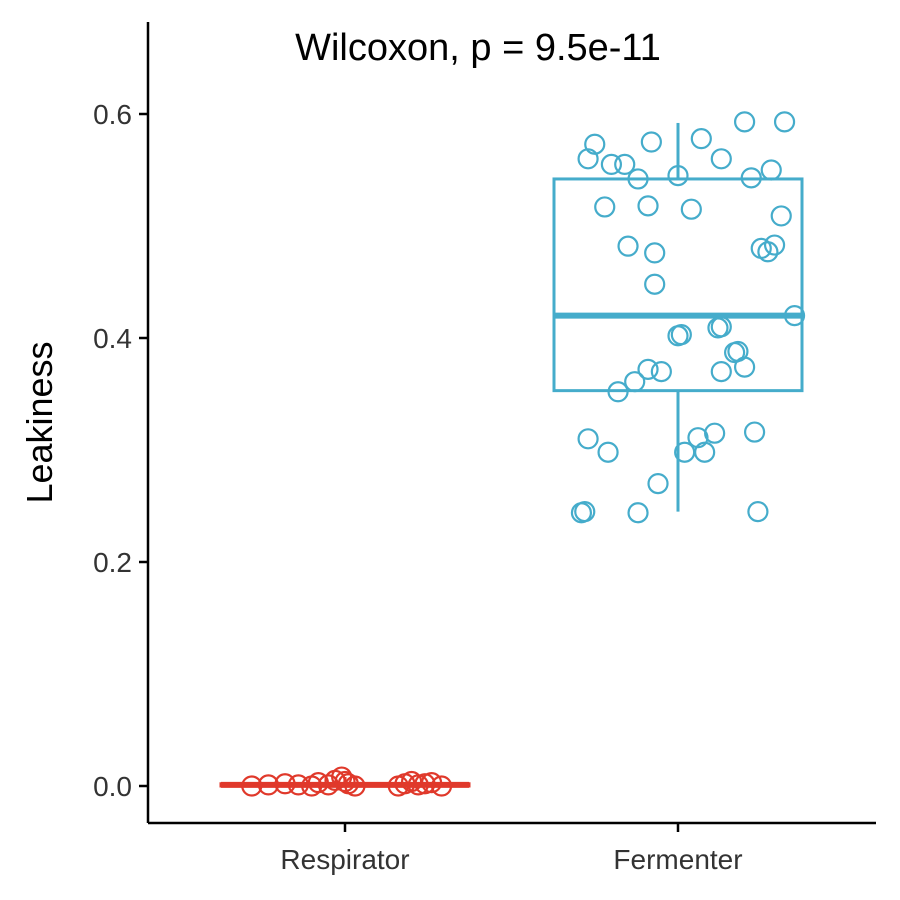 This screenshot has width=900, height=900. Describe the element at coordinates (112, 114) in the screenshot. I see `y-tick-label: 0.6` at that location.